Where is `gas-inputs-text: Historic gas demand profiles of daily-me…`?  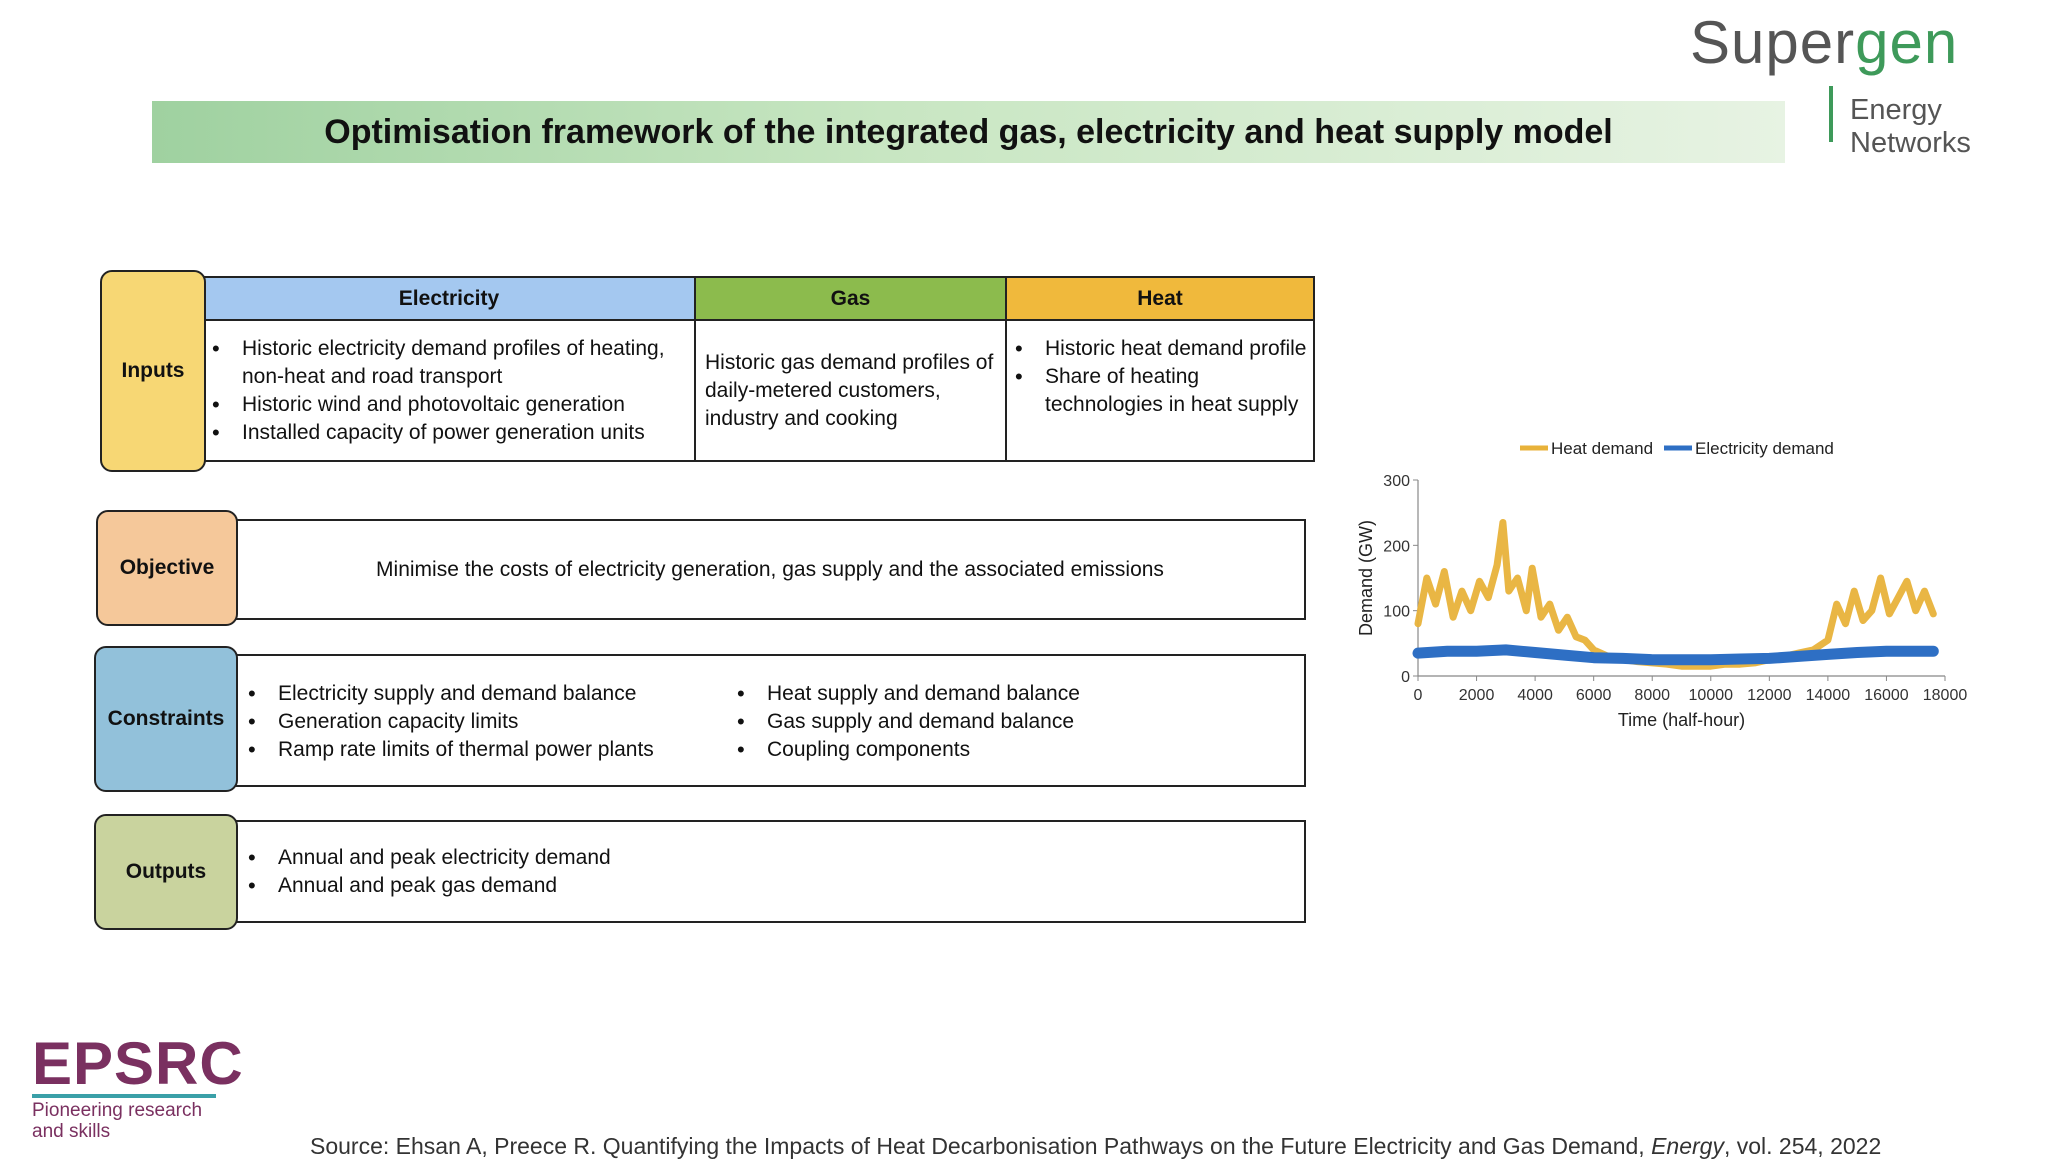 gas-inputs-text: Historic gas demand profiles of daily-me… is located at coordinates (849, 390).